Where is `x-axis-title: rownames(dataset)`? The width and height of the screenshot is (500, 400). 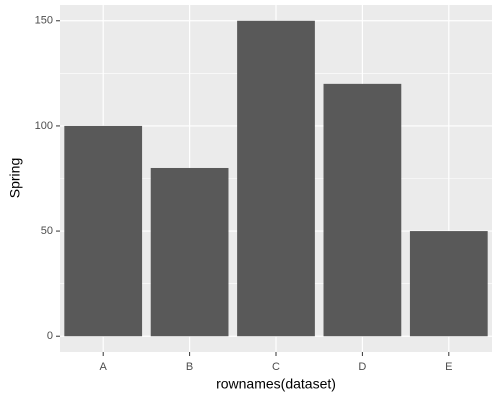
x-axis-title: rownames(dataset) is located at coordinates (276, 384).